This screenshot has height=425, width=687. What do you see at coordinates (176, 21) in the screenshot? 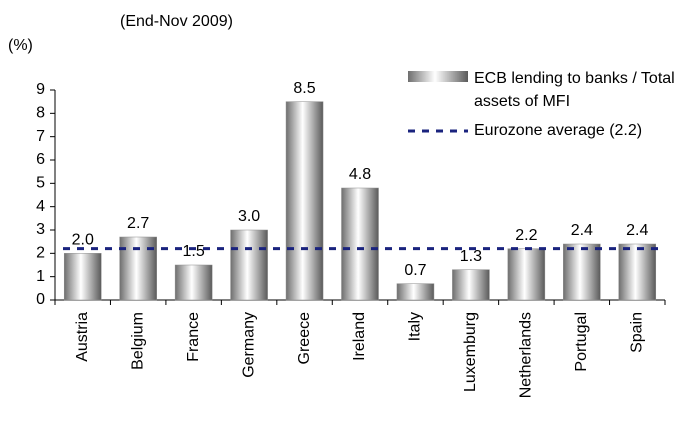
I see `subtitle: (End-Nov 2009)` at bounding box center [176, 21].